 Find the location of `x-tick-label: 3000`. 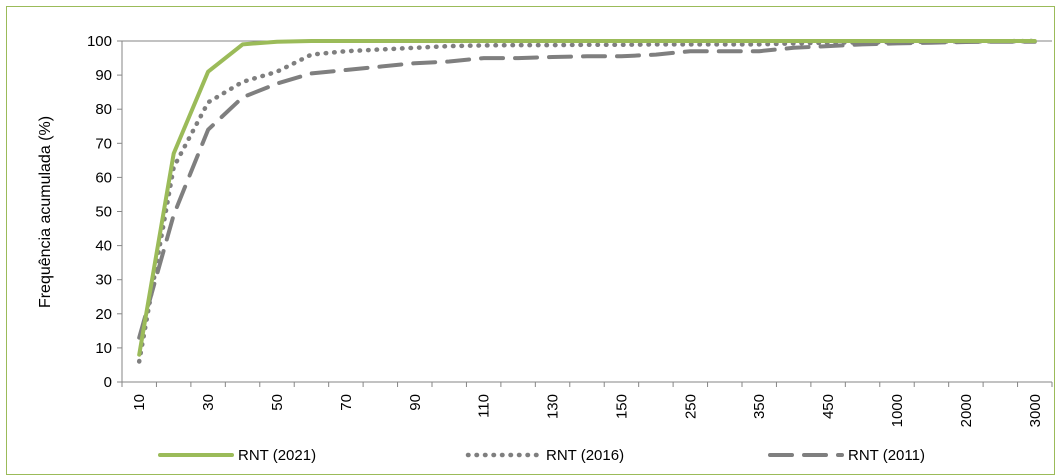

x-tick-label: 3000 is located at coordinates (1035, 410).